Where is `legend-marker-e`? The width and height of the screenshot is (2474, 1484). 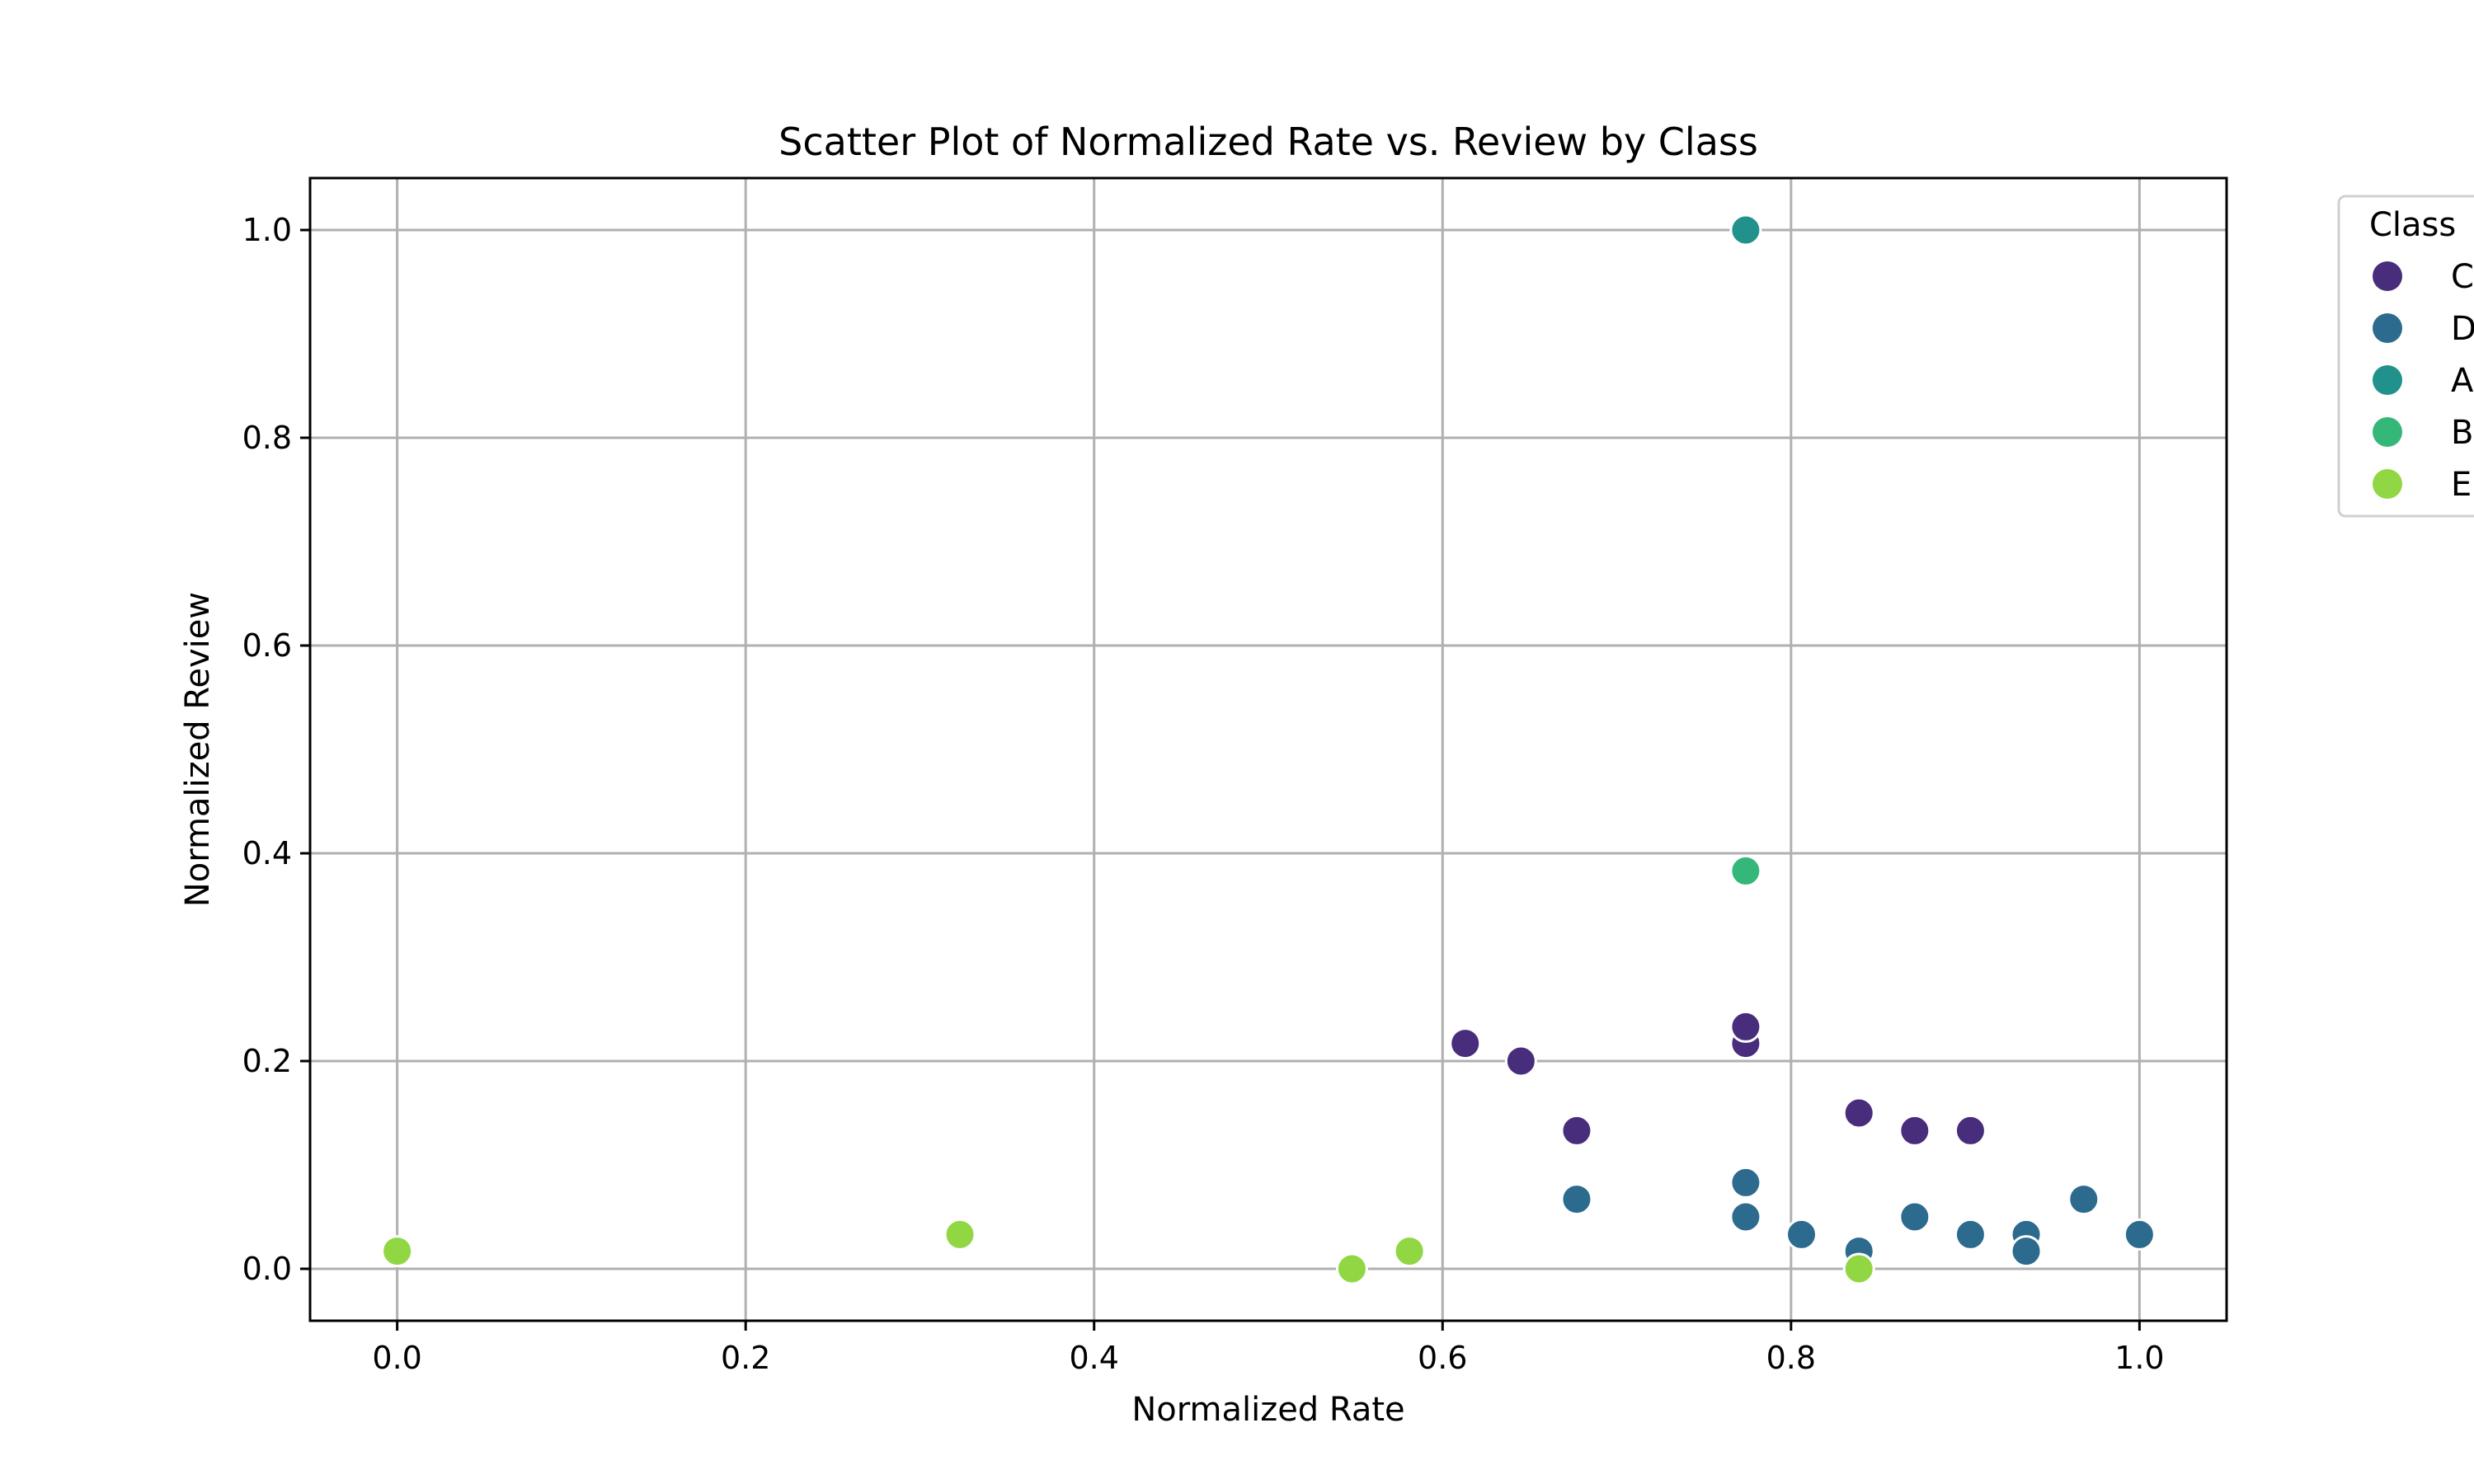
legend-marker-e is located at coordinates (2387, 484).